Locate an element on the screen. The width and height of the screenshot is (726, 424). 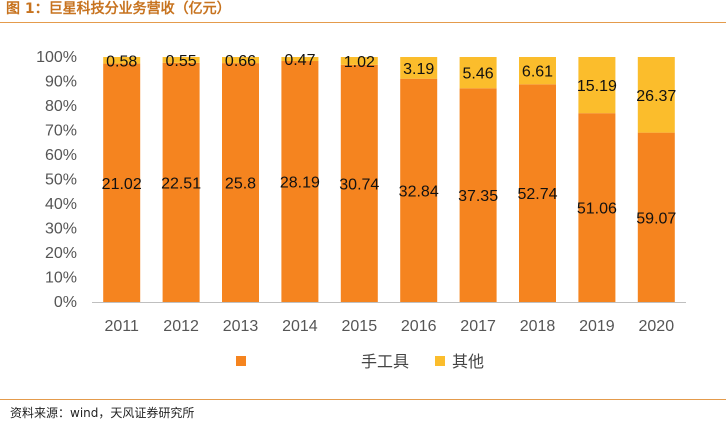
x-tick-label: 2013 is located at coordinates (241, 326).